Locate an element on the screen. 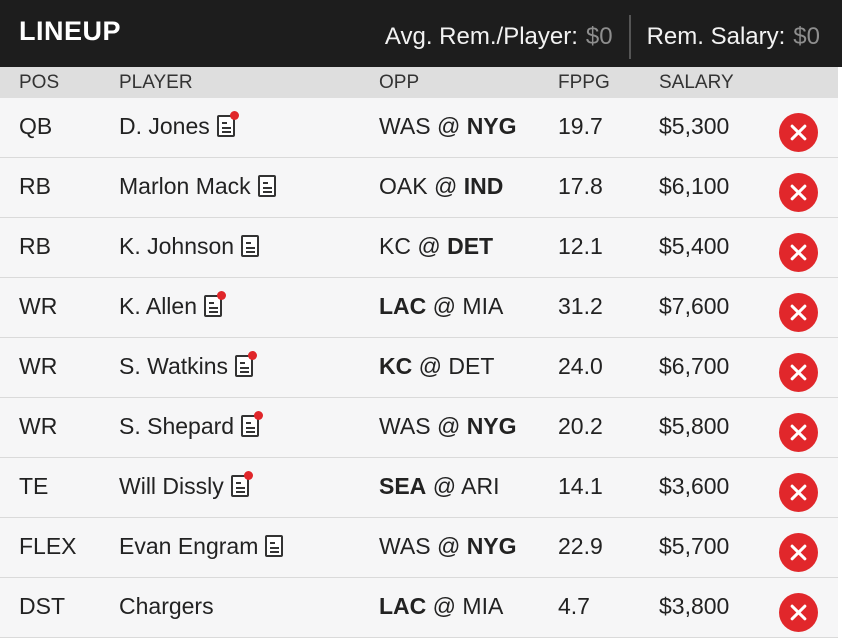  player-name: D. Jones is located at coordinates (164, 126).